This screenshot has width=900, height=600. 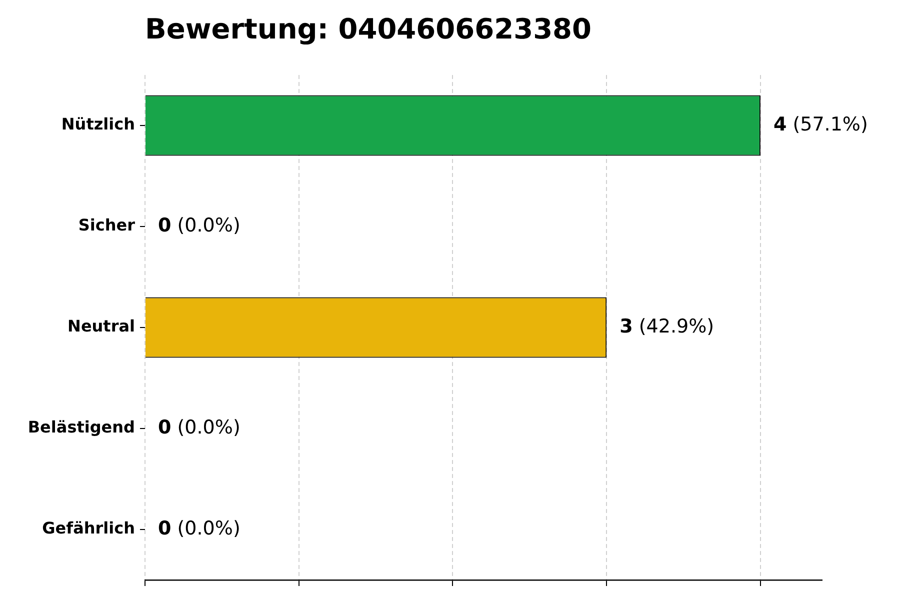 I want to click on y-tick-label: Neutral, so click(x=101, y=326).